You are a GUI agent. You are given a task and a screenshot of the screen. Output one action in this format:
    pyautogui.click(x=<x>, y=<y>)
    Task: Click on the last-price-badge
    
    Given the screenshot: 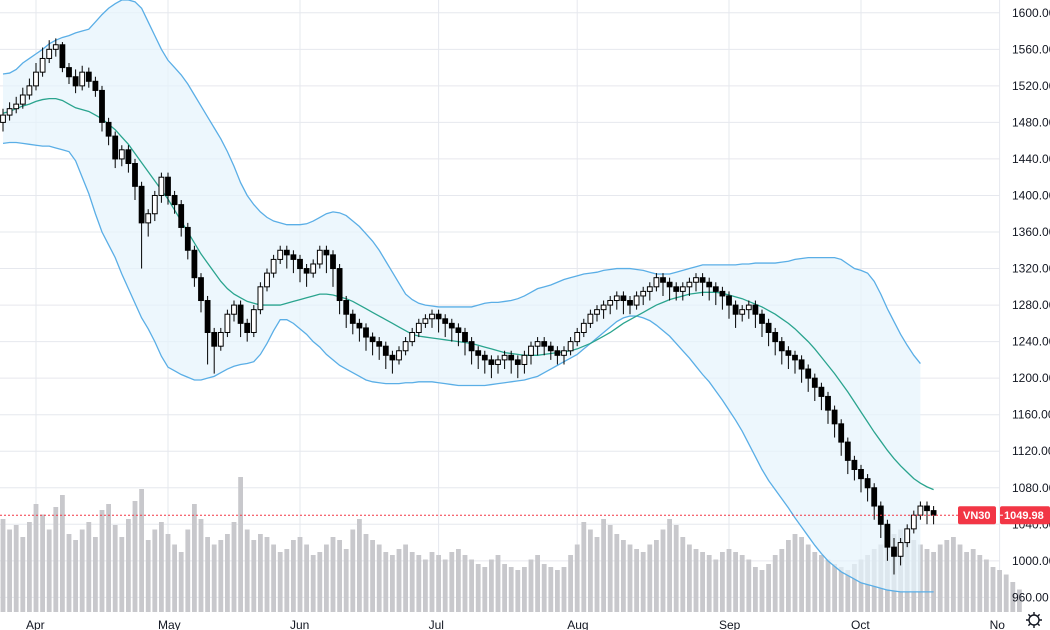 What is the action you would take?
    pyautogui.click(x=1025, y=515)
    